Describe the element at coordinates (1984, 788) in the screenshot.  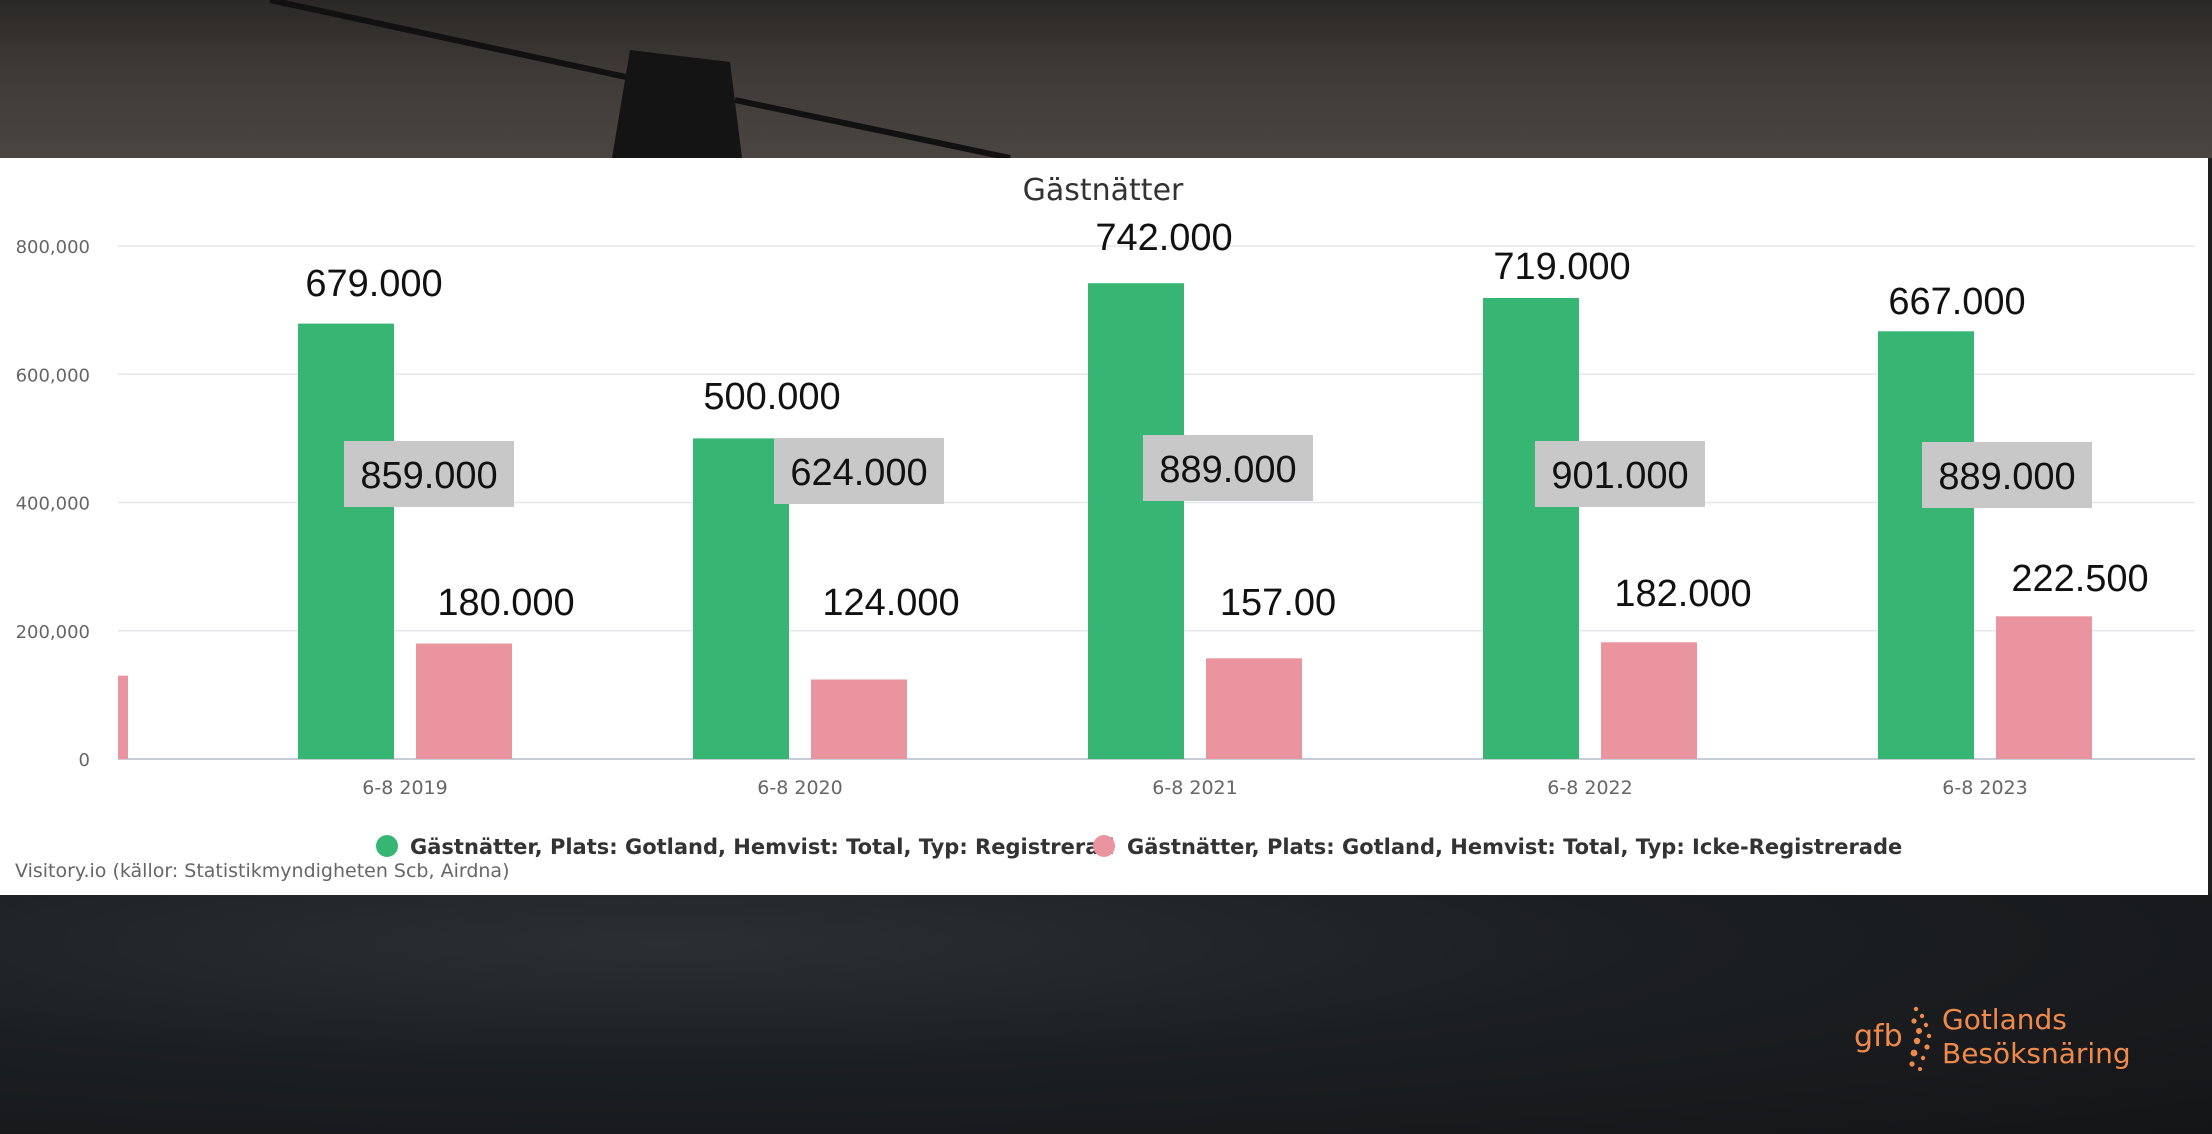
I see `x-tick-label: 6-8 2023` at that location.